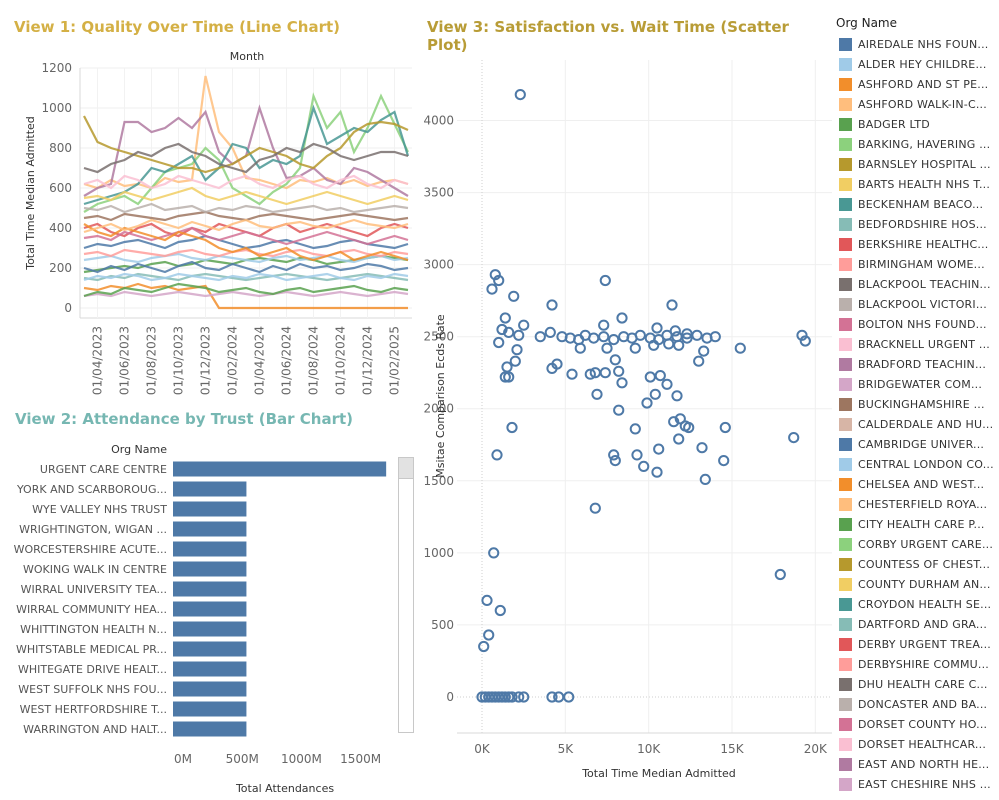 The height and width of the screenshot is (800, 999). I want to click on legend-item: BADGER LTD, so click(917, 124).